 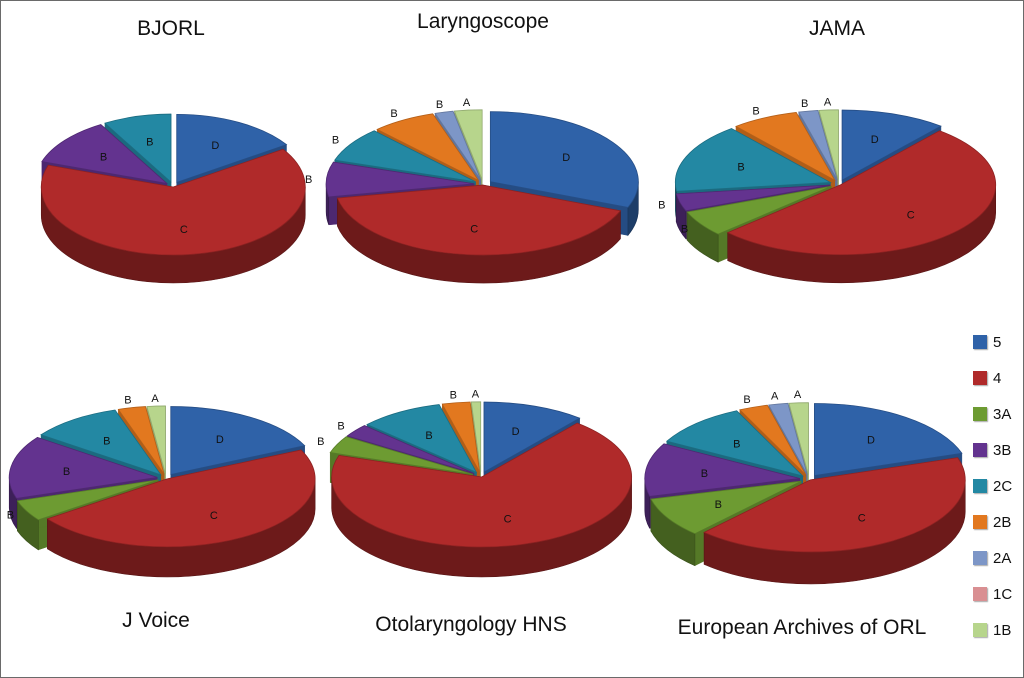 I want to click on pie-title-laryngoscope: Laryngoscope, so click(x=483, y=21).